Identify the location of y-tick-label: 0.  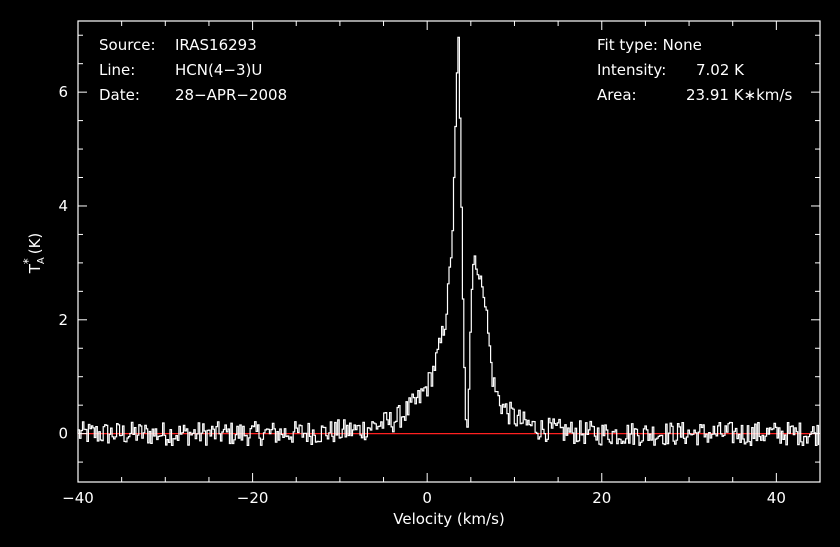
(63, 434).